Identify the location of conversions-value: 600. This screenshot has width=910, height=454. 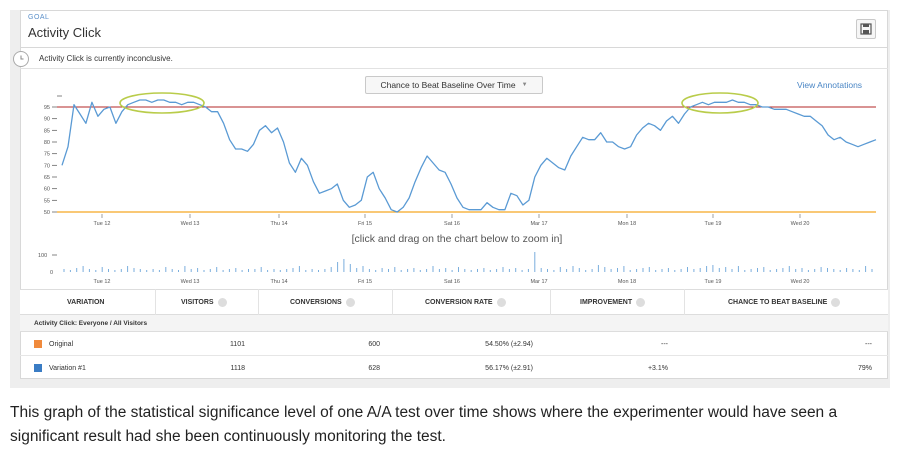
(374, 344).